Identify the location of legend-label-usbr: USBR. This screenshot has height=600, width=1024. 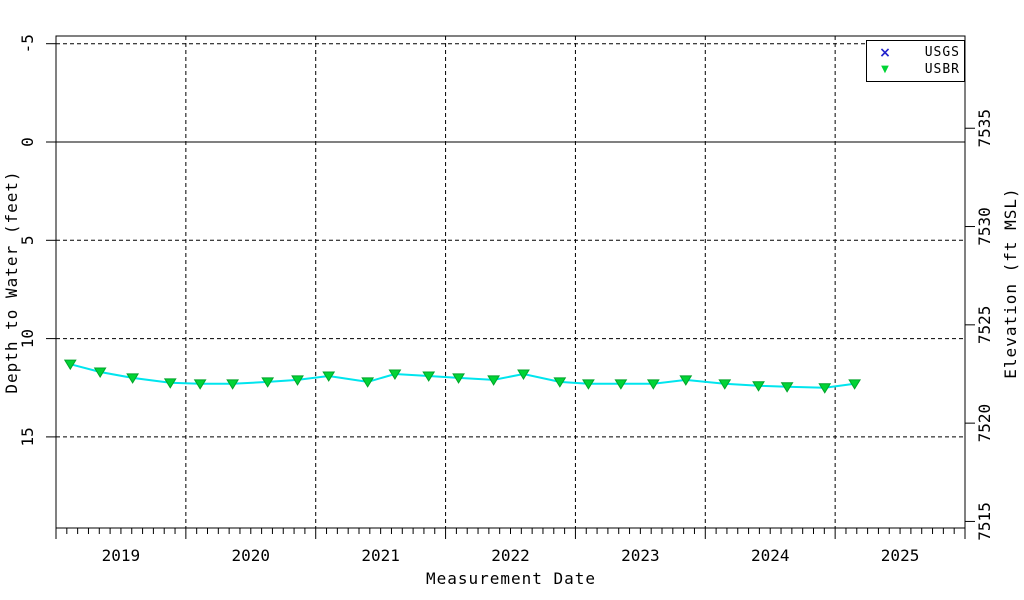
(942, 69).